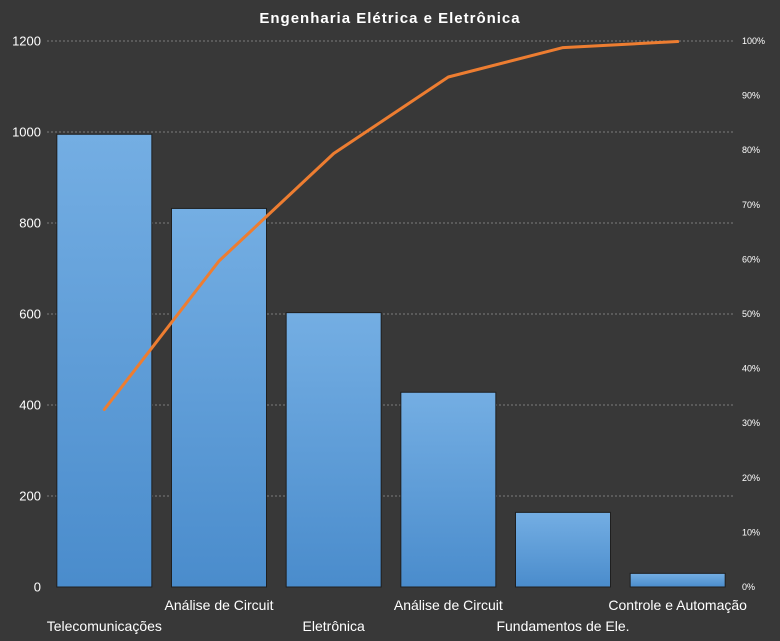 The width and height of the screenshot is (780, 641). What do you see at coordinates (751, 532) in the screenshot?
I see `right-tick-label: 10%` at bounding box center [751, 532].